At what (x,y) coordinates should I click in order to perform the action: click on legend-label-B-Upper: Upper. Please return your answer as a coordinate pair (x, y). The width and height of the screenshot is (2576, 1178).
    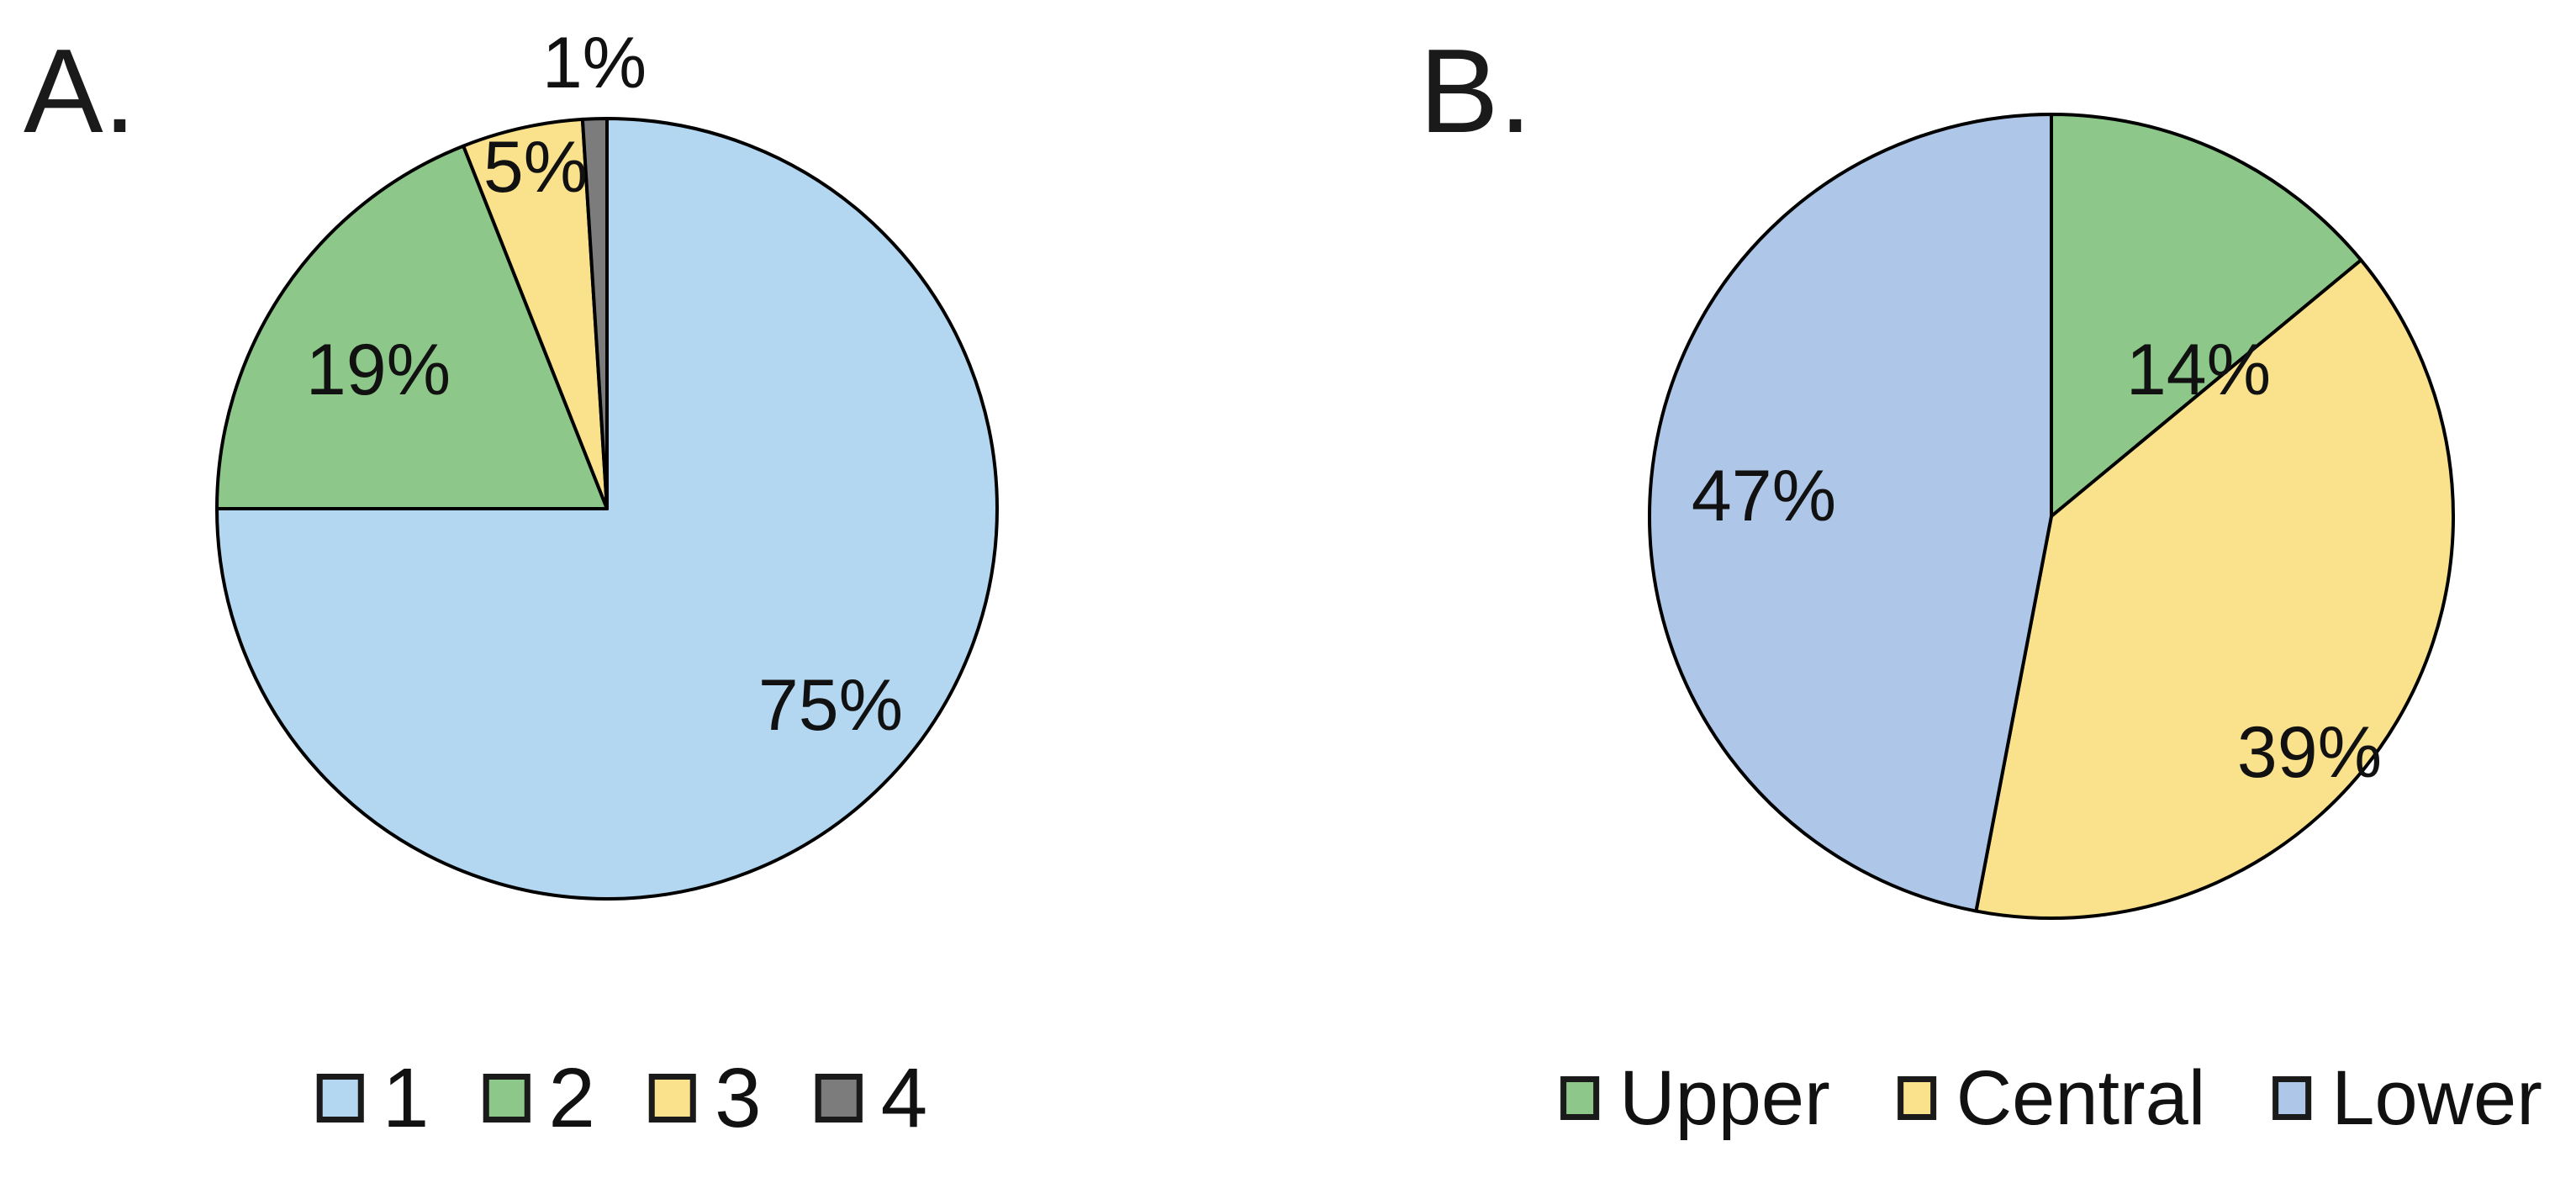
    Looking at the image, I should click on (1724, 1098).